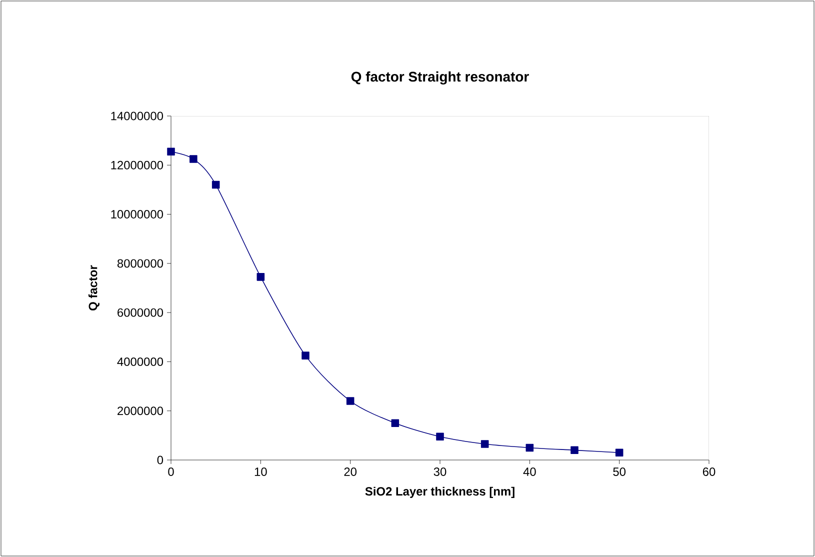  I want to click on y-tick-label: 12000000, so click(137, 165).